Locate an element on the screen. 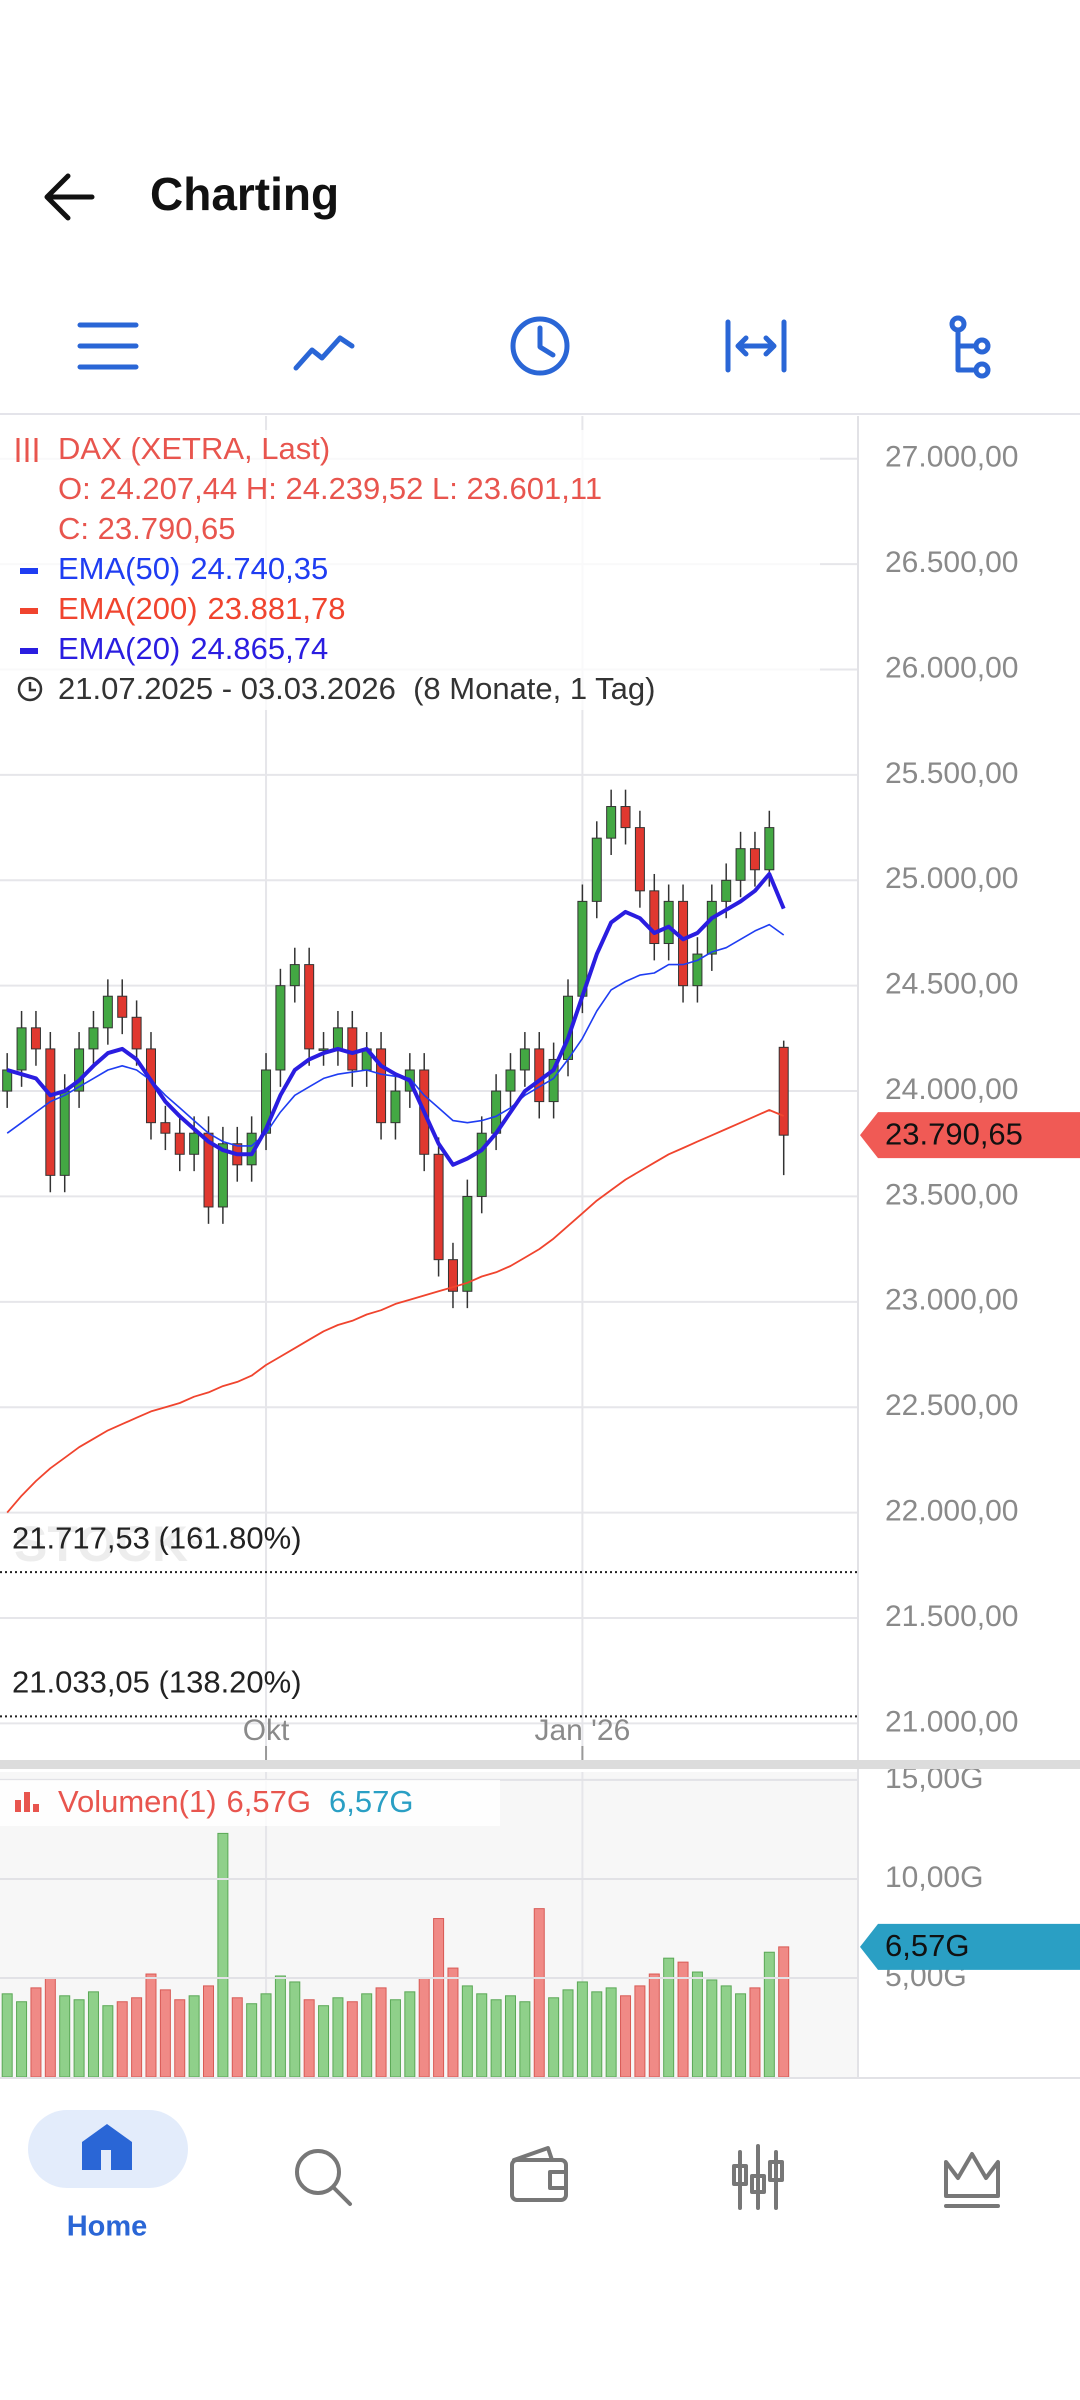 The height and width of the screenshot is (2400, 1080). clock-hand is located at coordinates (32, 687).